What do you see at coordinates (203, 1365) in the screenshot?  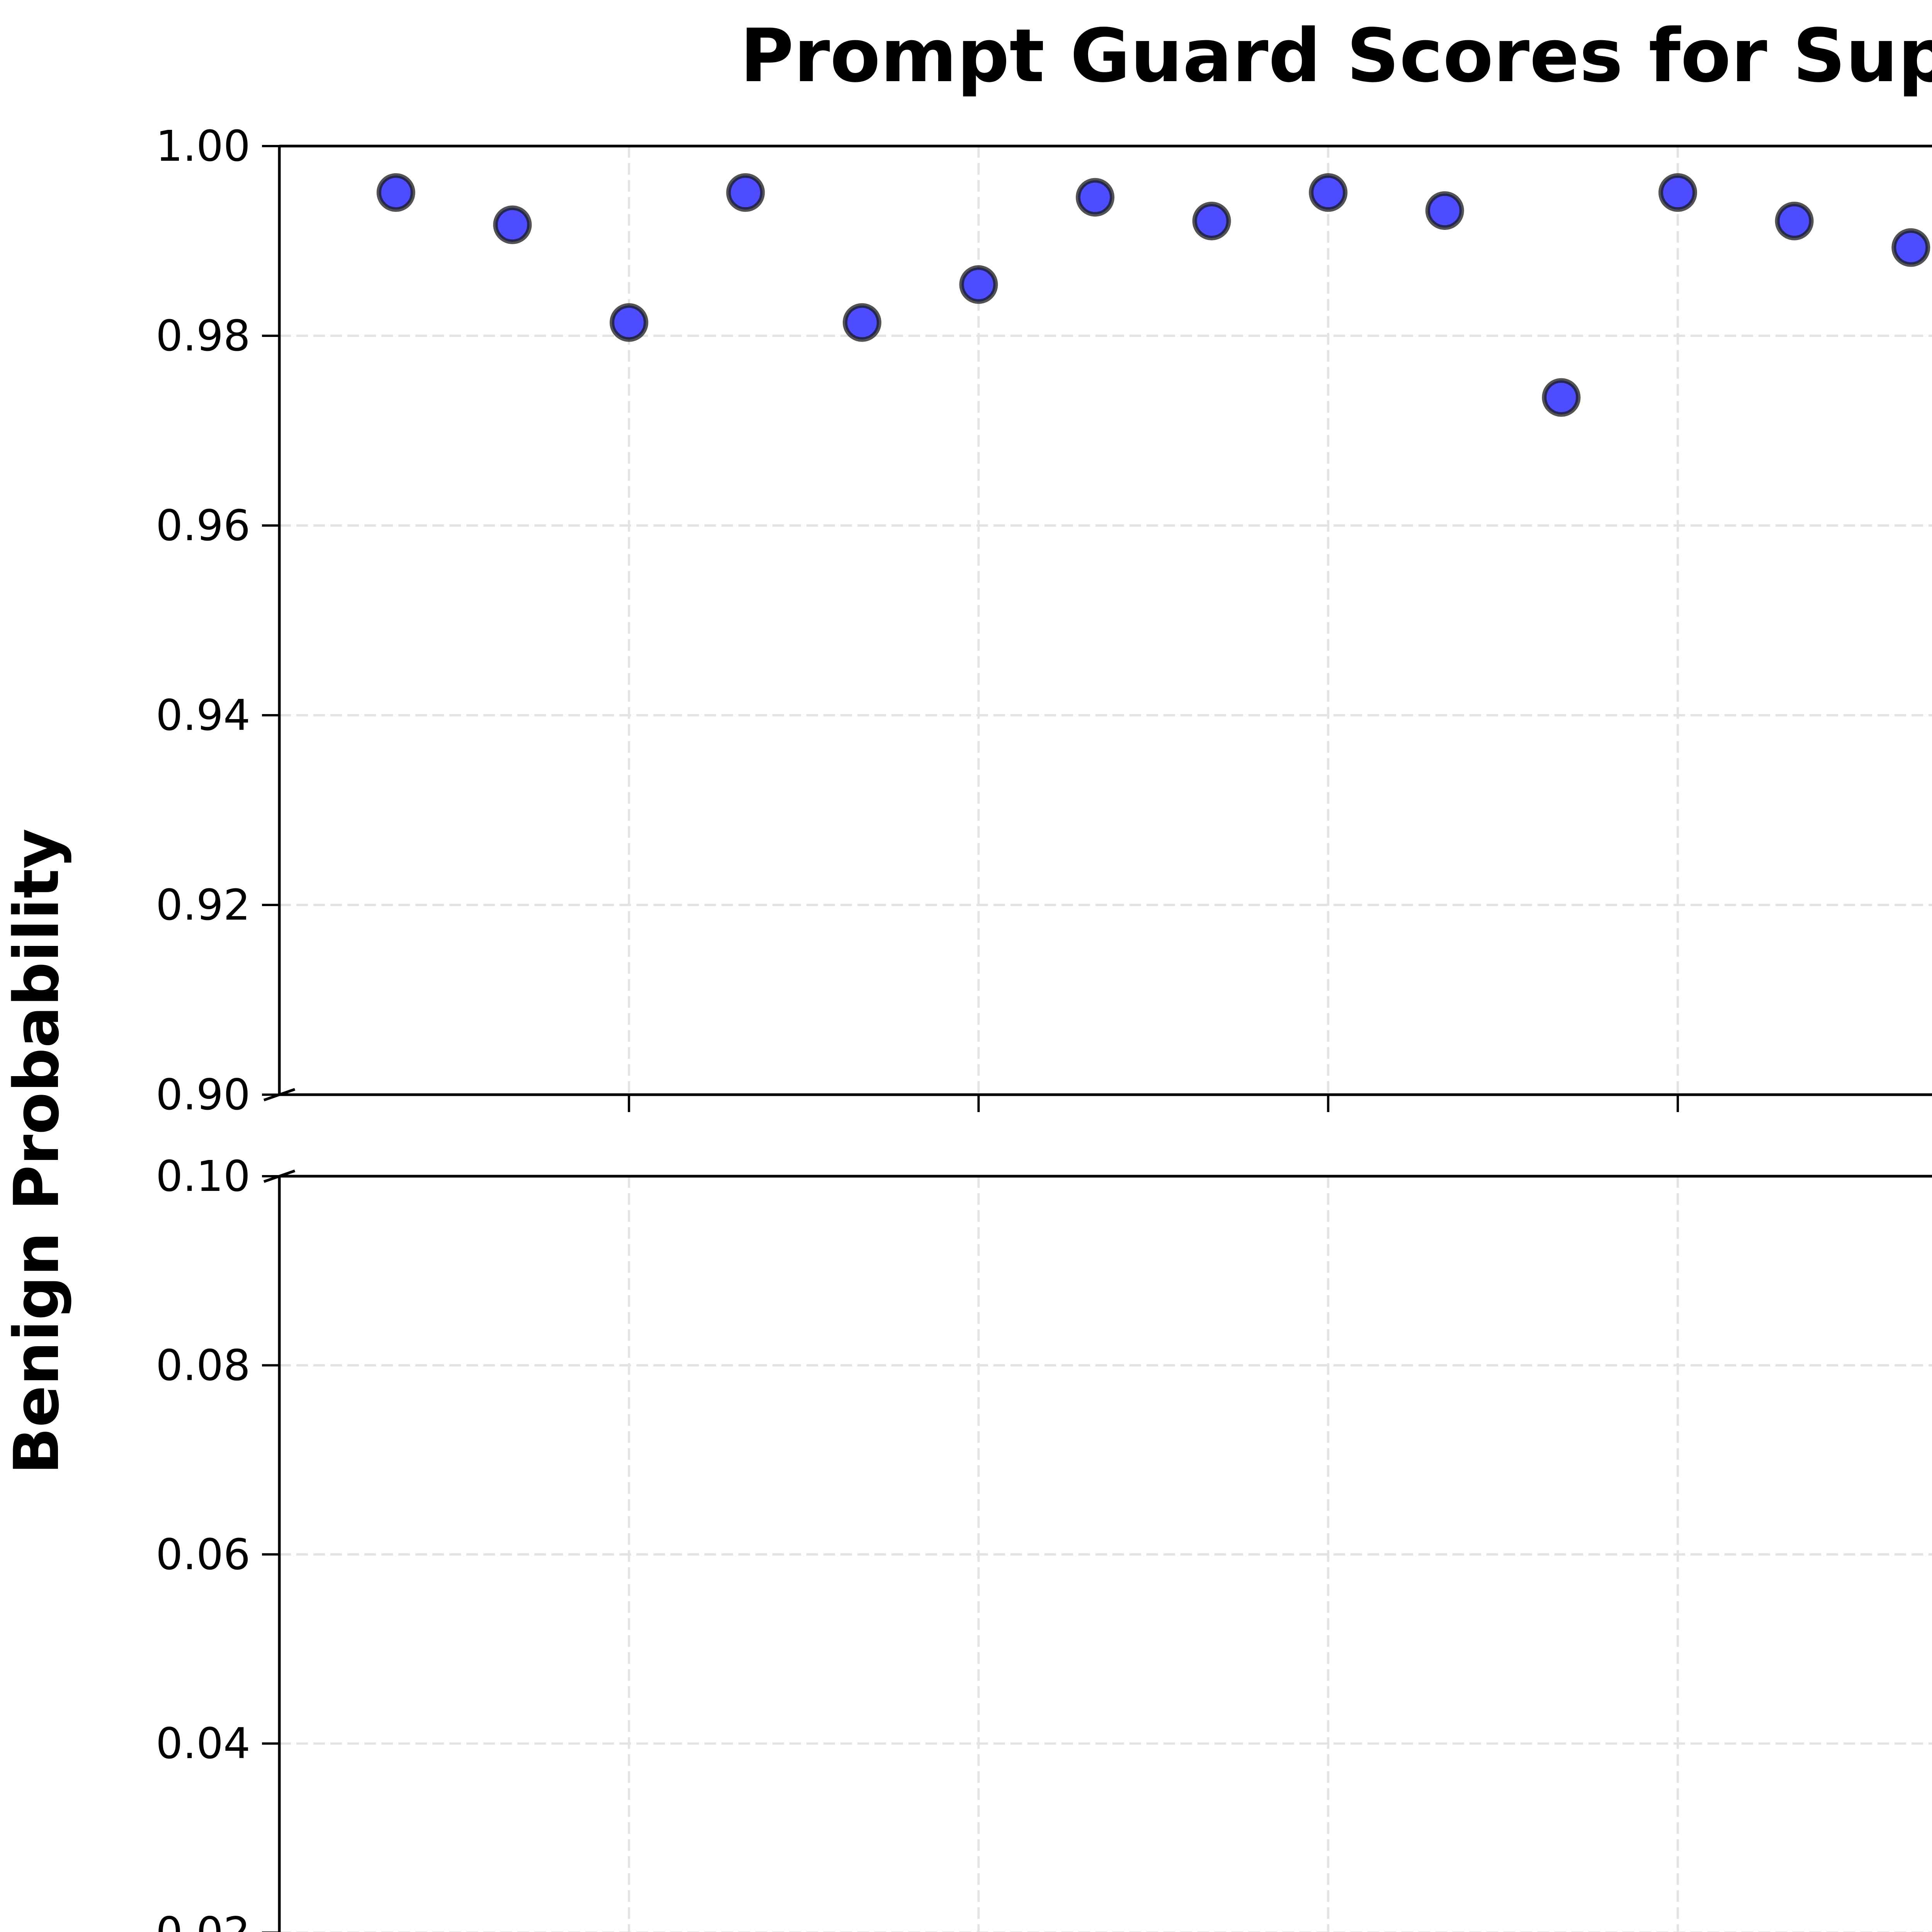 I see `lower-y-tick-label: 0.08` at bounding box center [203, 1365].